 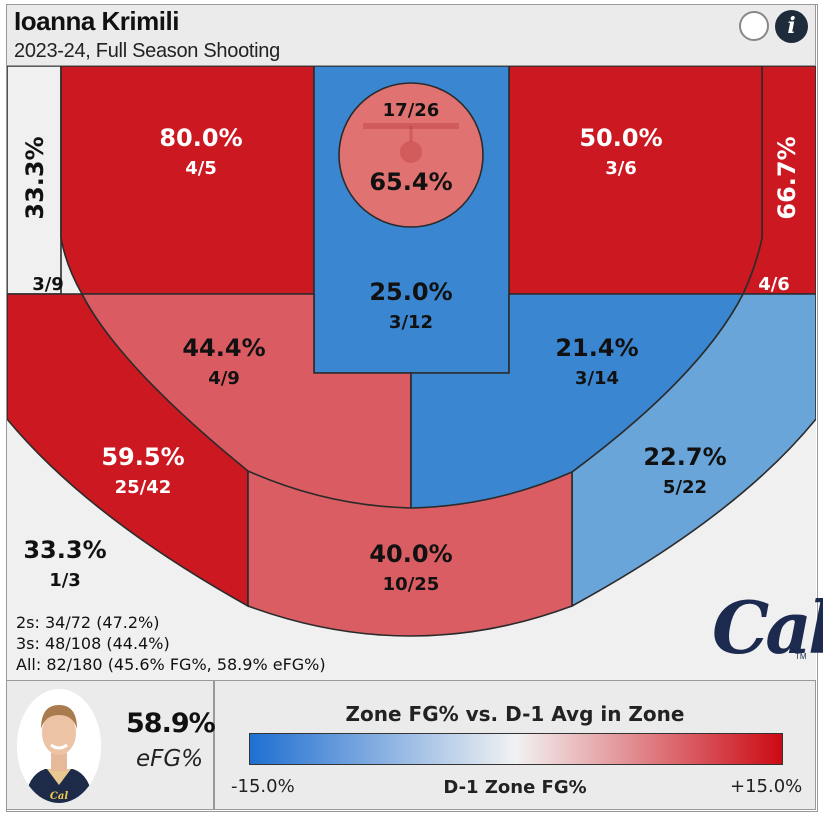 I want to click on cal-logo: Cal, so click(x=767, y=627).